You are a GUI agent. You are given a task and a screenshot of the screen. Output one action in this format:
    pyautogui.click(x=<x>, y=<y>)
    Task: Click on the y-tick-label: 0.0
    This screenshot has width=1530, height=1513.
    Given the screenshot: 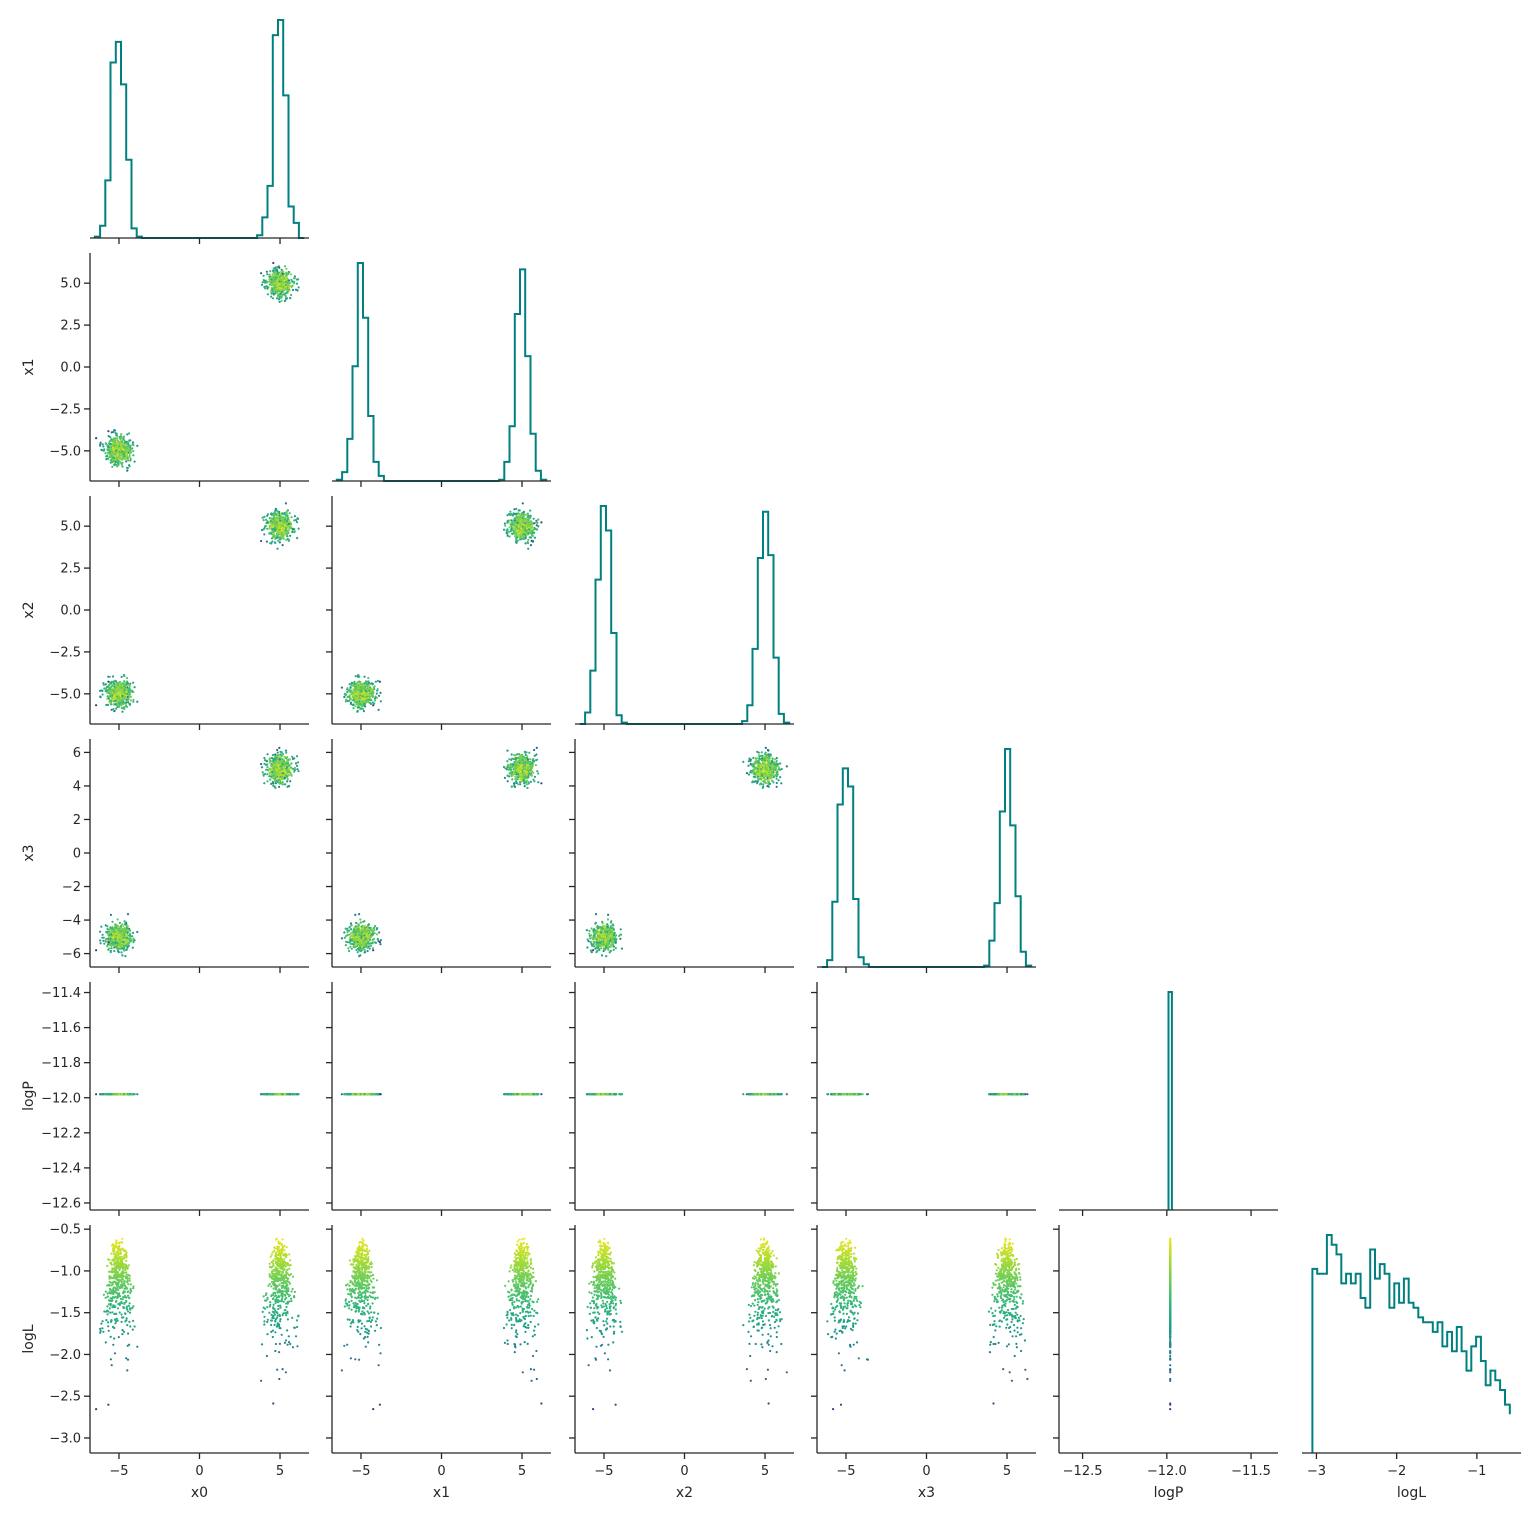 What is the action you would take?
    pyautogui.click(x=70, y=611)
    